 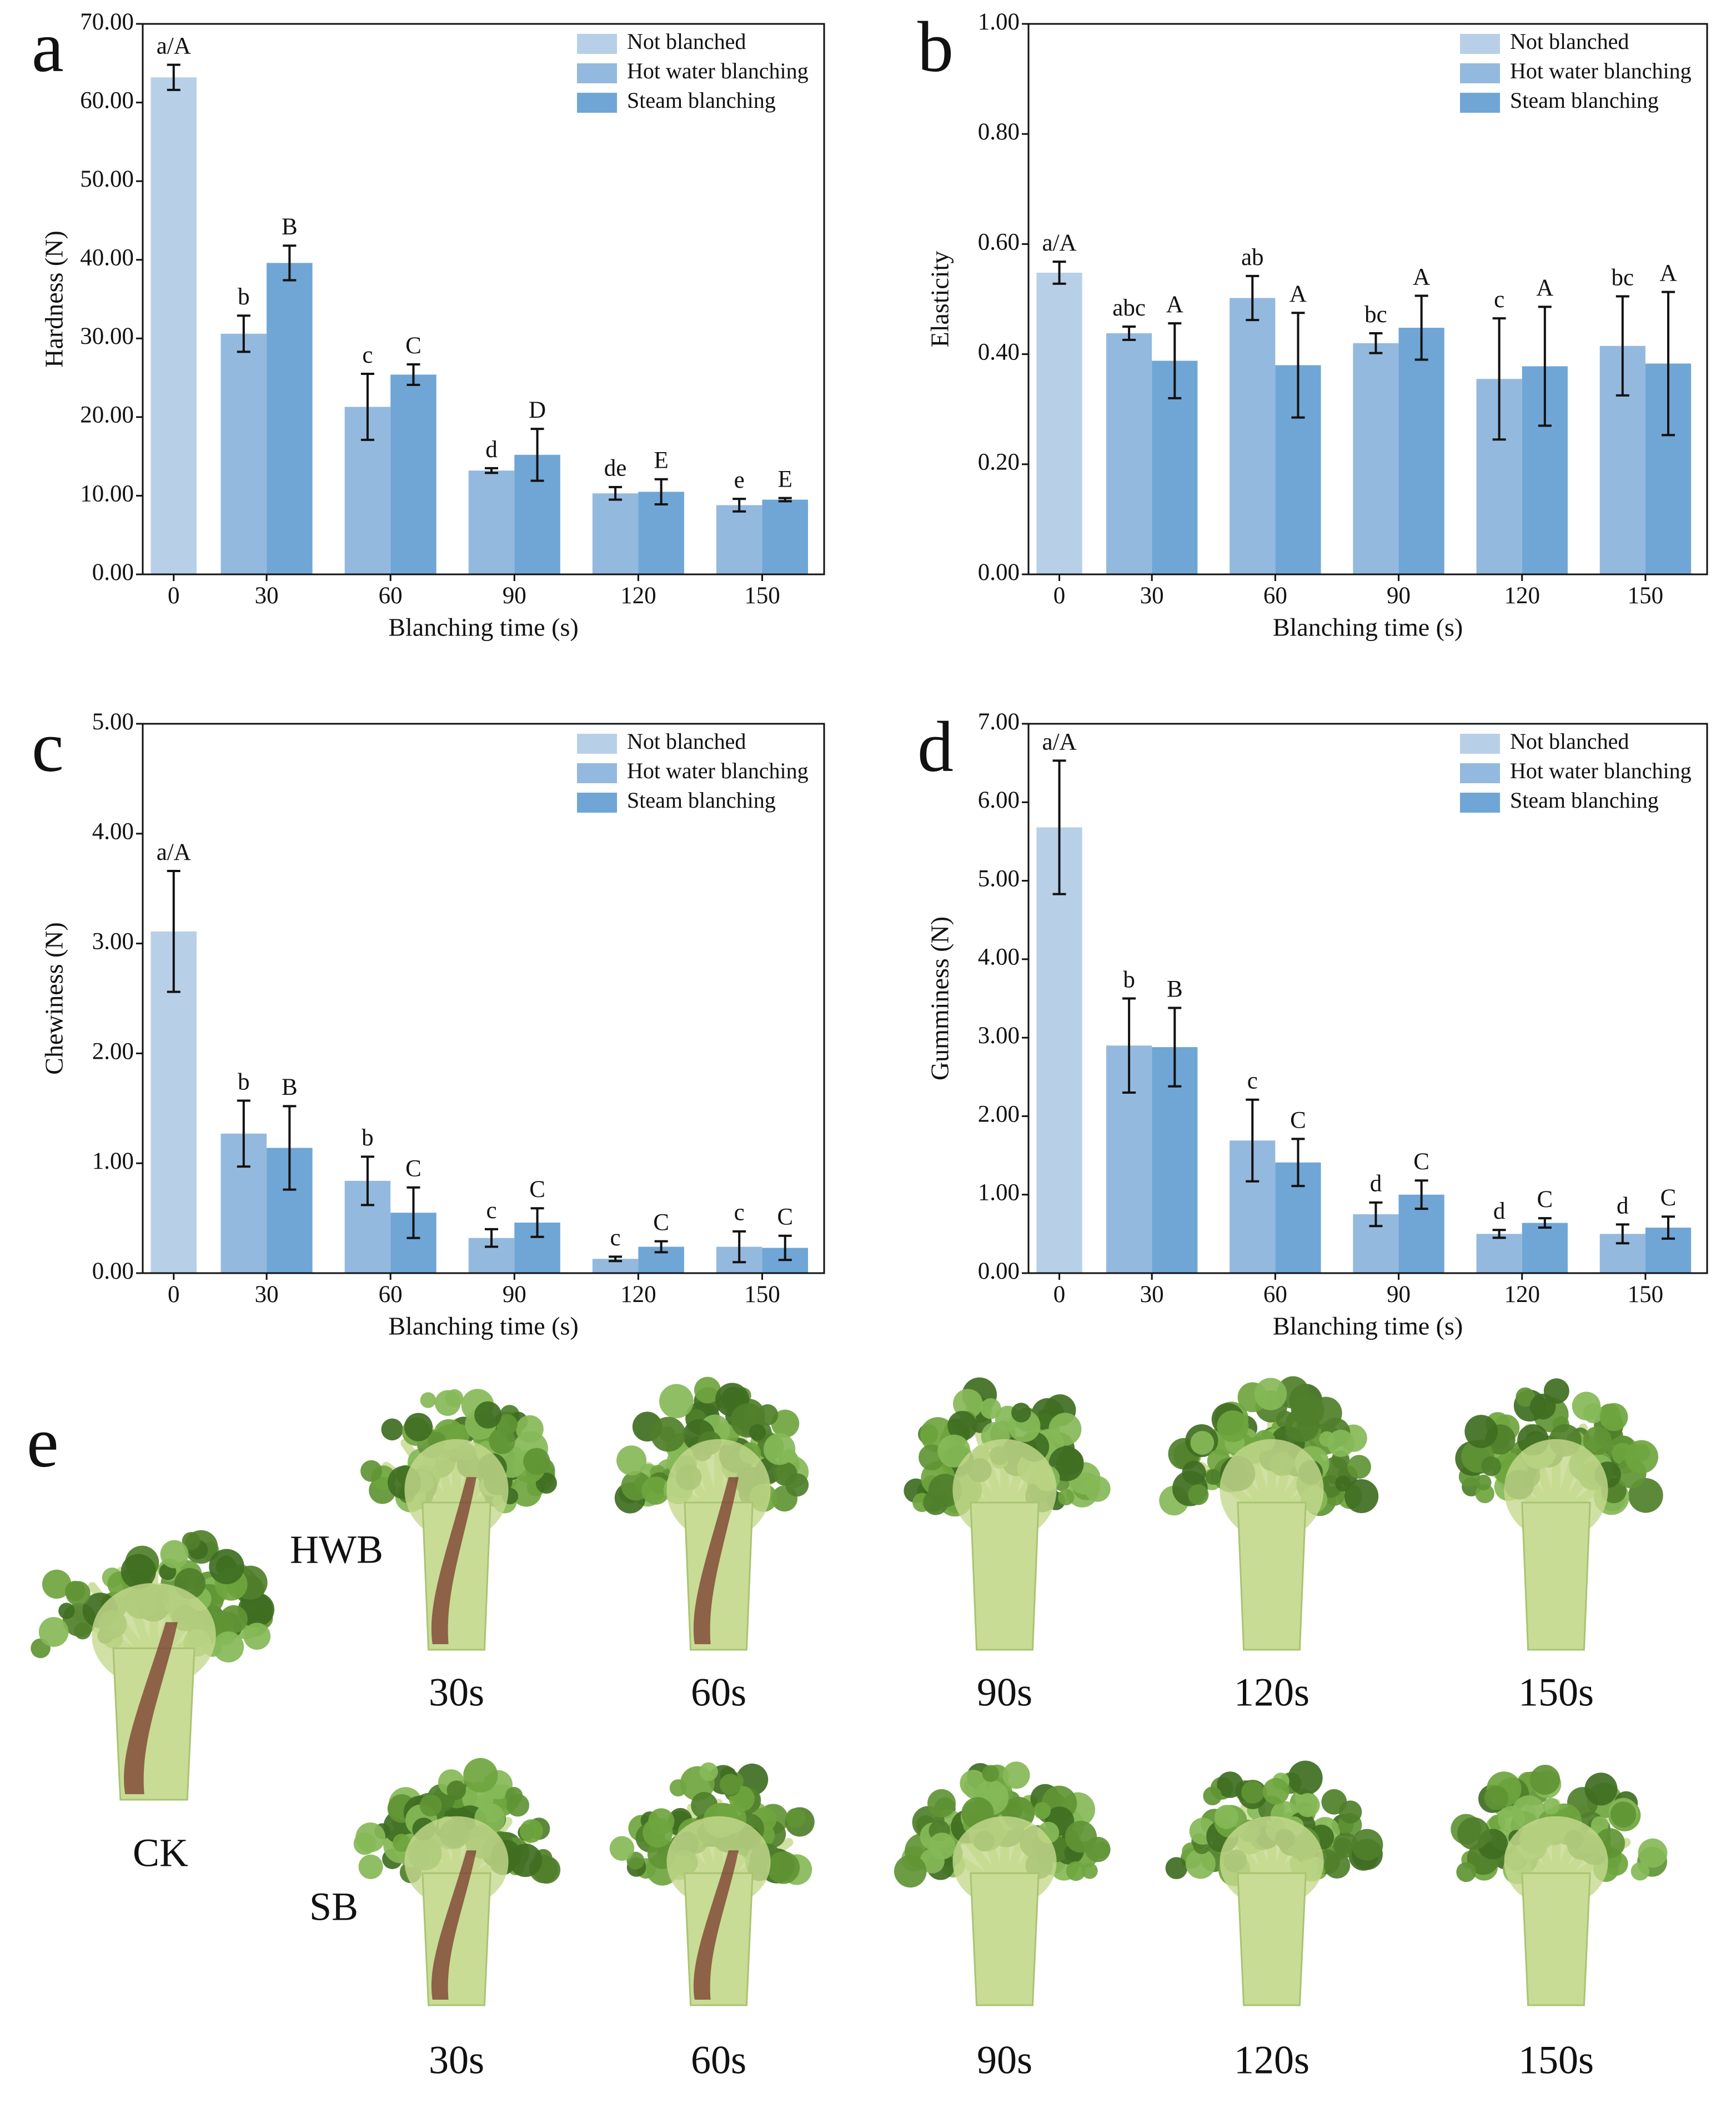 I want to click on y-tick-label: 20.00, so click(x=107, y=415).